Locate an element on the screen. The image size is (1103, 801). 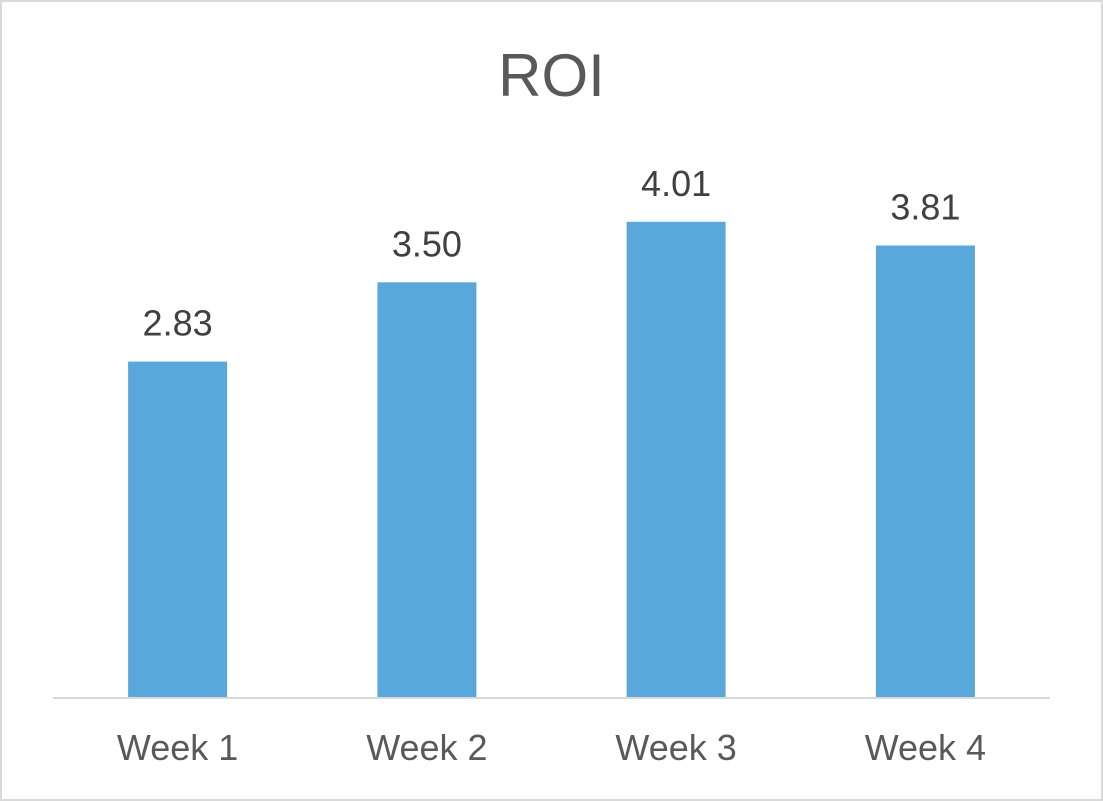
x-tick-labels: Week 1 Week 2 Week 3 Week 4 is located at coordinates (551, 747).